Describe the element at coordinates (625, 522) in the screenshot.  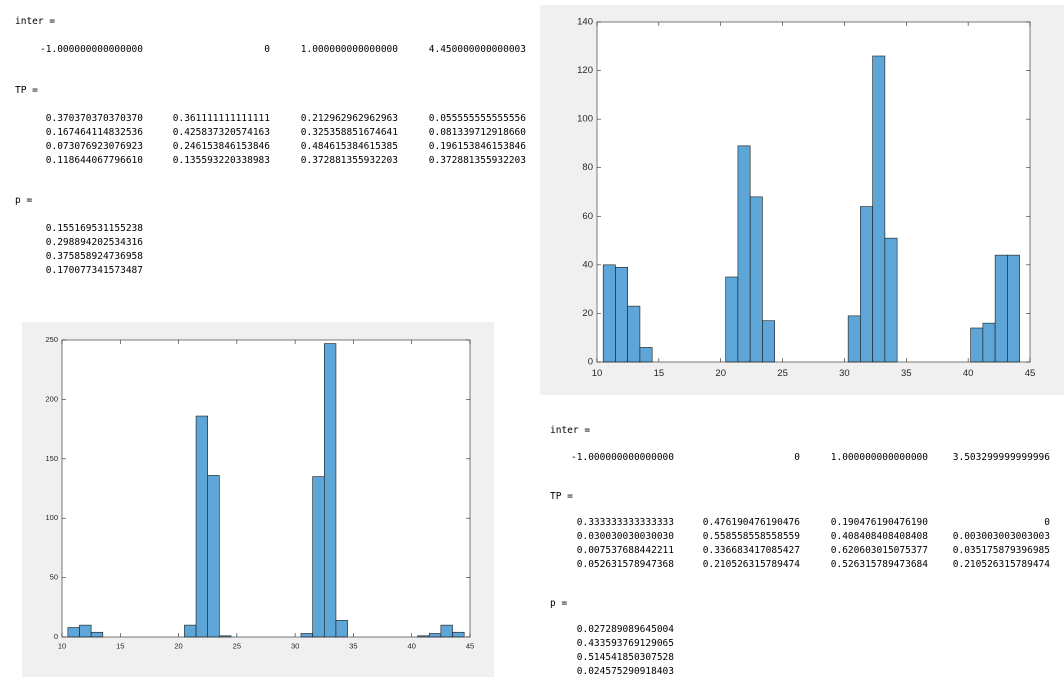
I see `output-value: 0.333333333333333` at that location.